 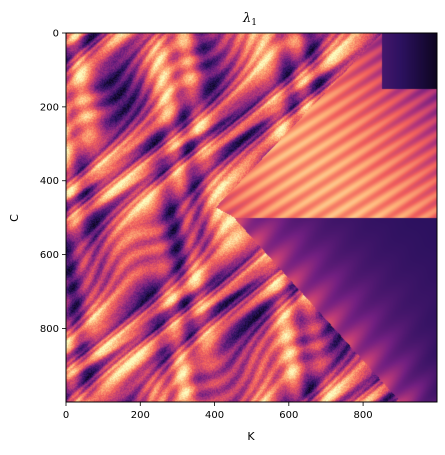 What do you see at coordinates (140, 415) in the screenshot?
I see `x-tick-label: 200` at bounding box center [140, 415].